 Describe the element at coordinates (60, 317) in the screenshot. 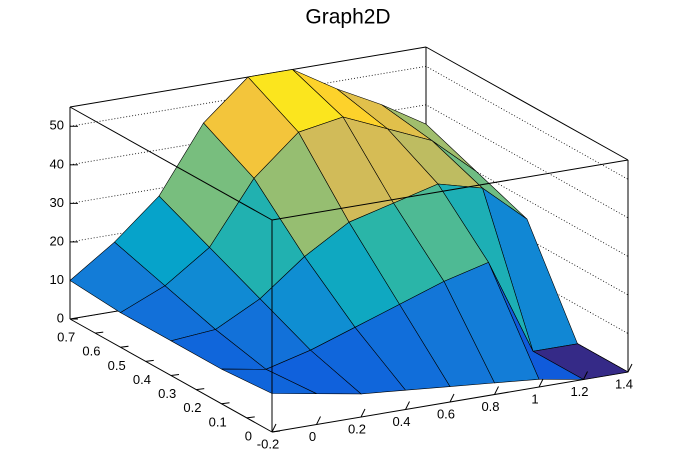

I see `z-tick-label: 0` at that location.